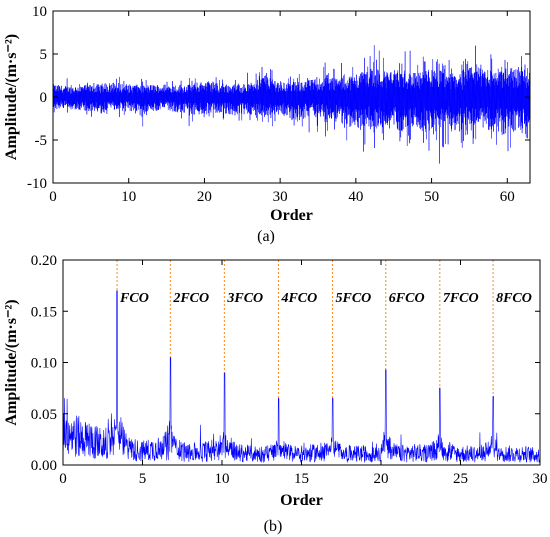  What do you see at coordinates (204, 197) in the screenshot?
I see `panel-a-x-tick-label: 20` at bounding box center [204, 197].